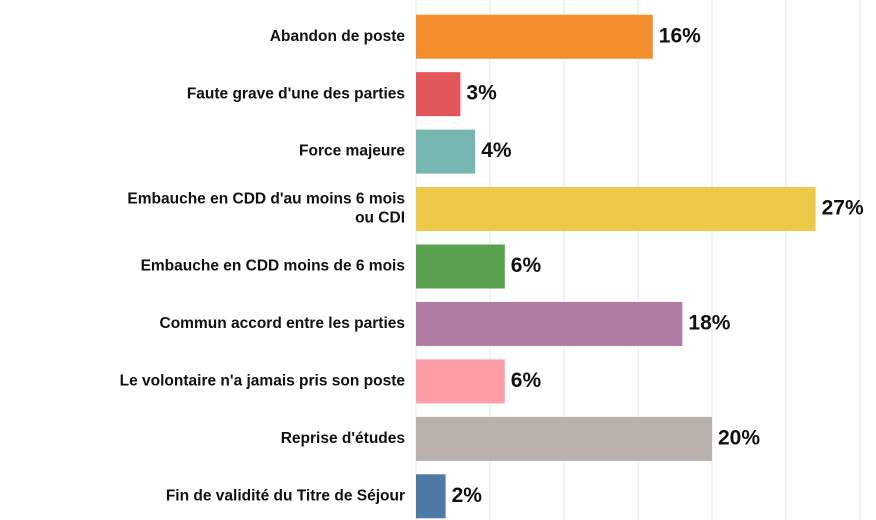  Describe the element at coordinates (680, 35) in the screenshot. I see `value-label: 16%` at that location.